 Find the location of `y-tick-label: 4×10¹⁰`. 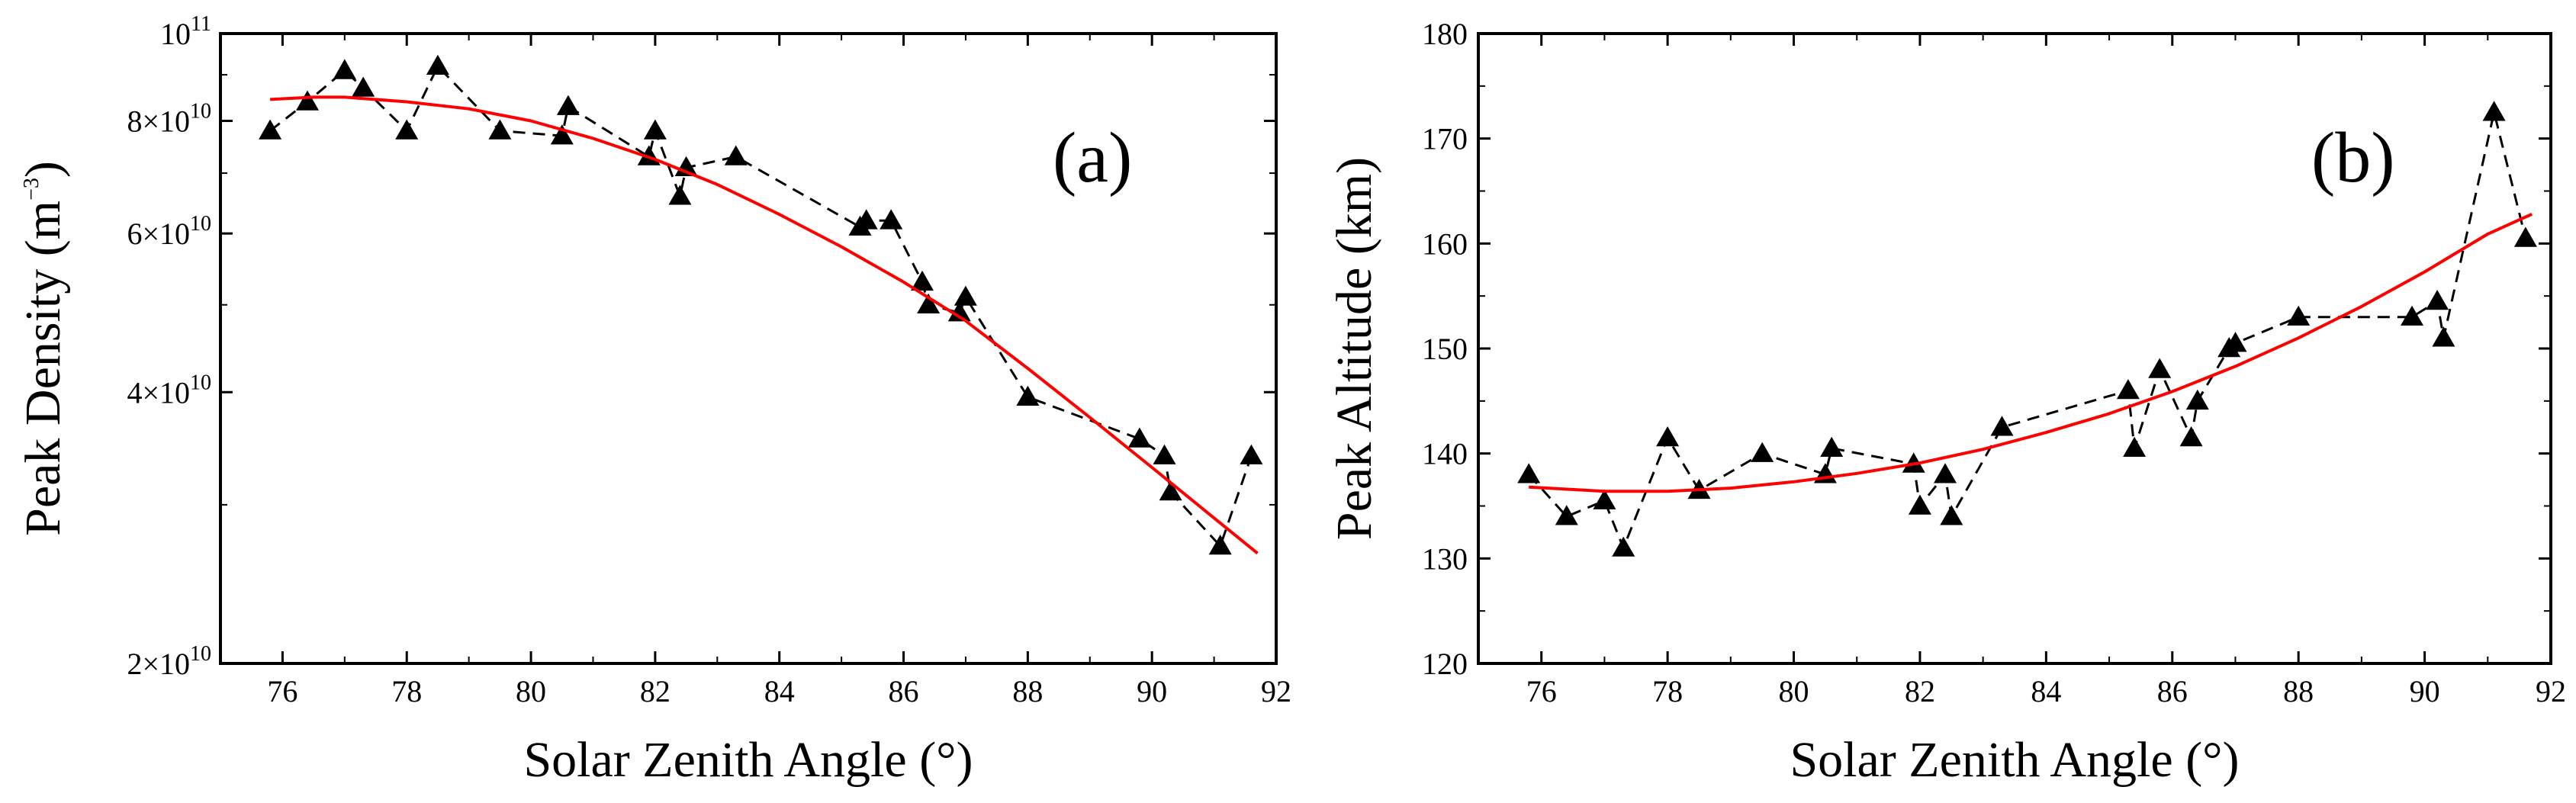

y-tick-label: 4×10¹⁰ is located at coordinates (169, 390).